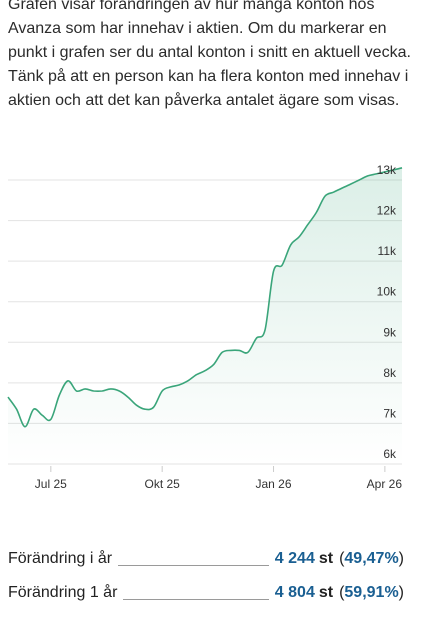 Image resolution: width=426 pixels, height=627 pixels. I want to click on stat-label: Förändring 1 år, so click(63, 592).